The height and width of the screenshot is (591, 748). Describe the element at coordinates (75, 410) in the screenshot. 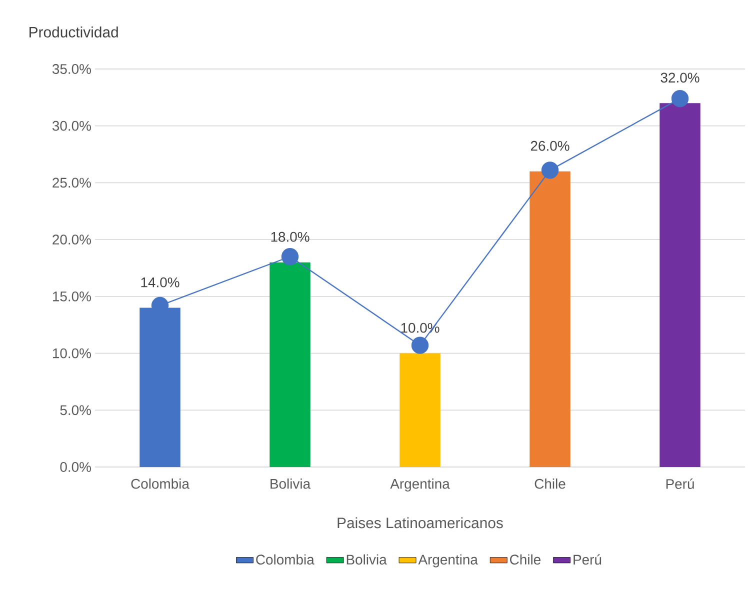

I see `y-tick-label: 5.0%` at that location.